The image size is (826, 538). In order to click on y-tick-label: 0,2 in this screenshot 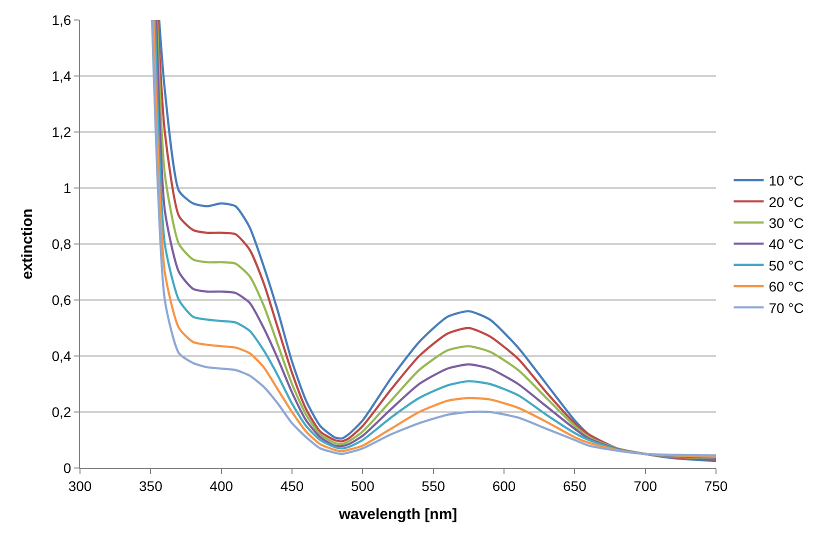, I will do `click(62, 412)`.